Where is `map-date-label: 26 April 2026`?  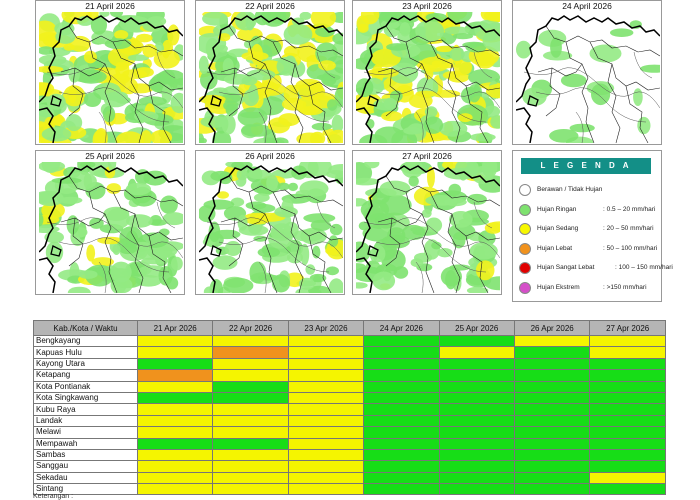
map-date-label: 26 April 2026 is located at coordinates (270, 156).